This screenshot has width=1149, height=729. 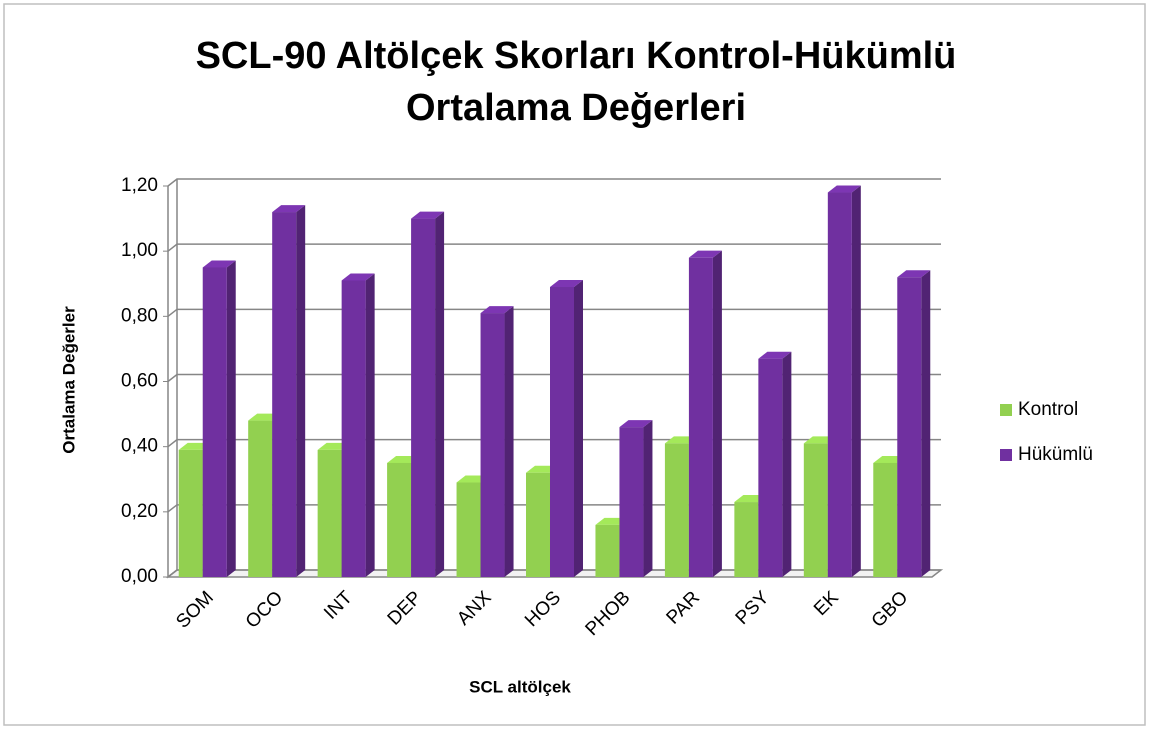 What do you see at coordinates (139, 511) in the screenshot?
I see `y-tick-label: 0,20` at bounding box center [139, 511].